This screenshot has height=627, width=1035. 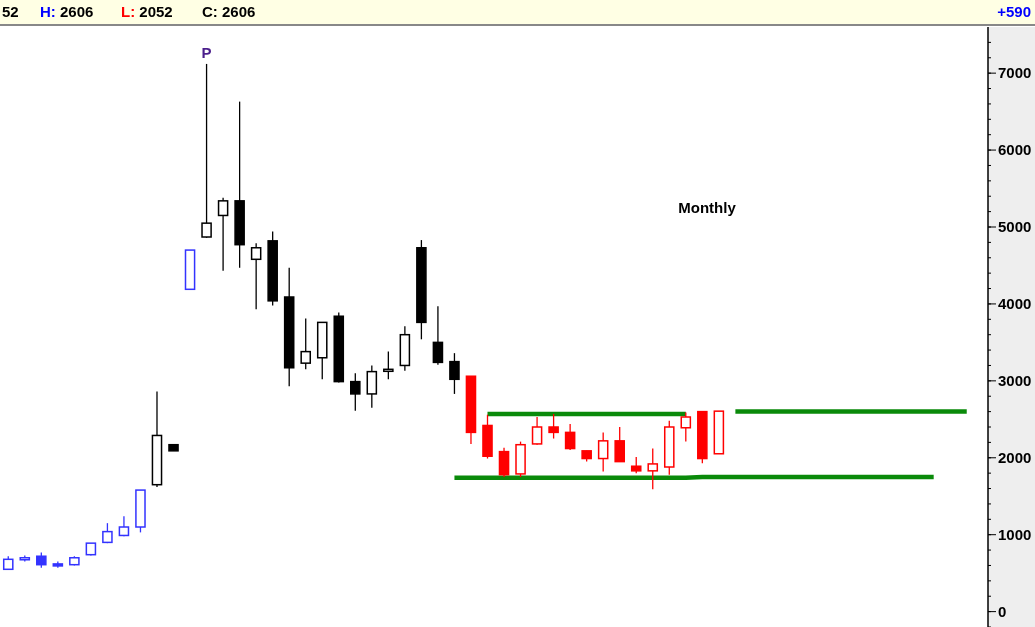 What do you see at coordinates (707, 207) in the screenshot?
I see `annotation: Monthly` at bounding box center [707, 207].